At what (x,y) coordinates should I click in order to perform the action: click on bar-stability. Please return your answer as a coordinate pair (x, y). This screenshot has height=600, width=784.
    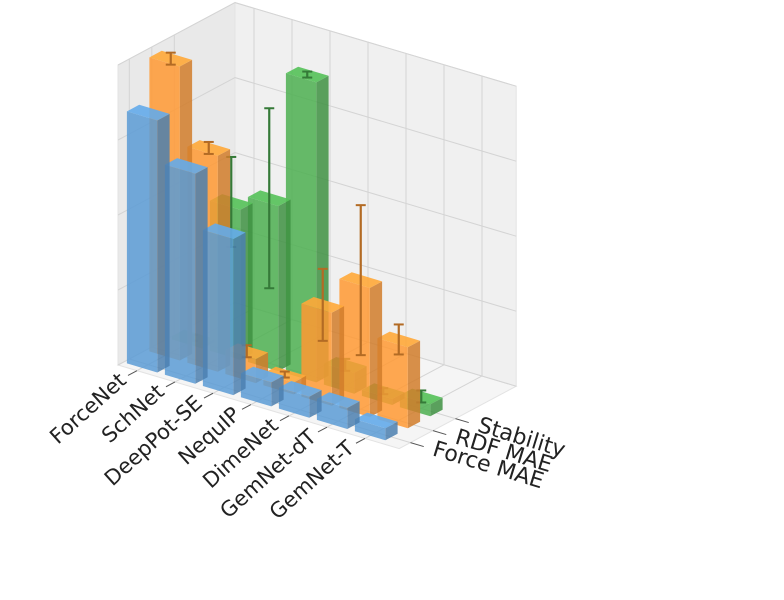
    Looking at the image, I should click on (269, 239).